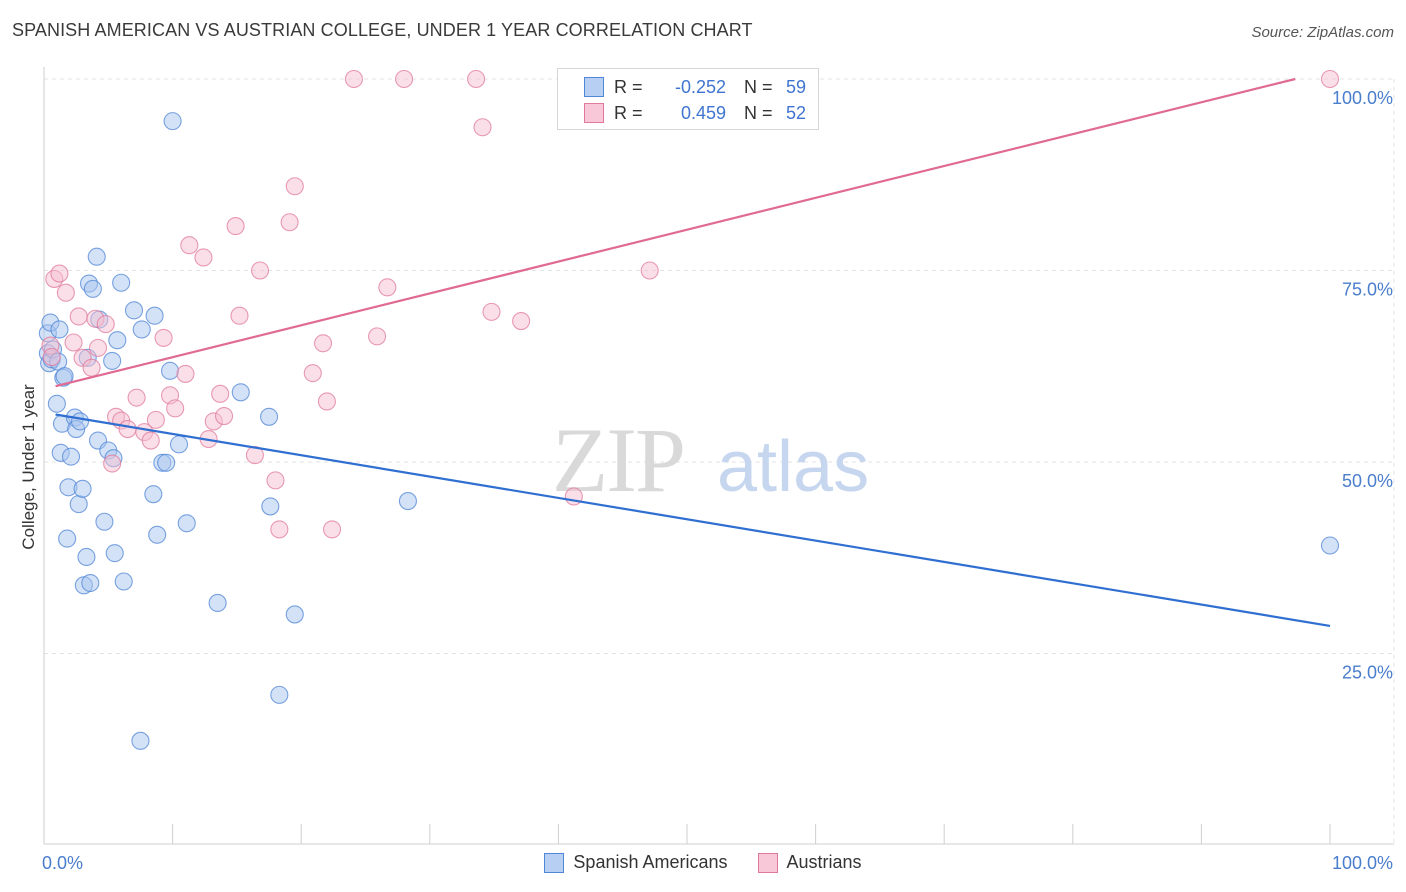  I want to click on series-swatch-austrian, so click(767, 862).